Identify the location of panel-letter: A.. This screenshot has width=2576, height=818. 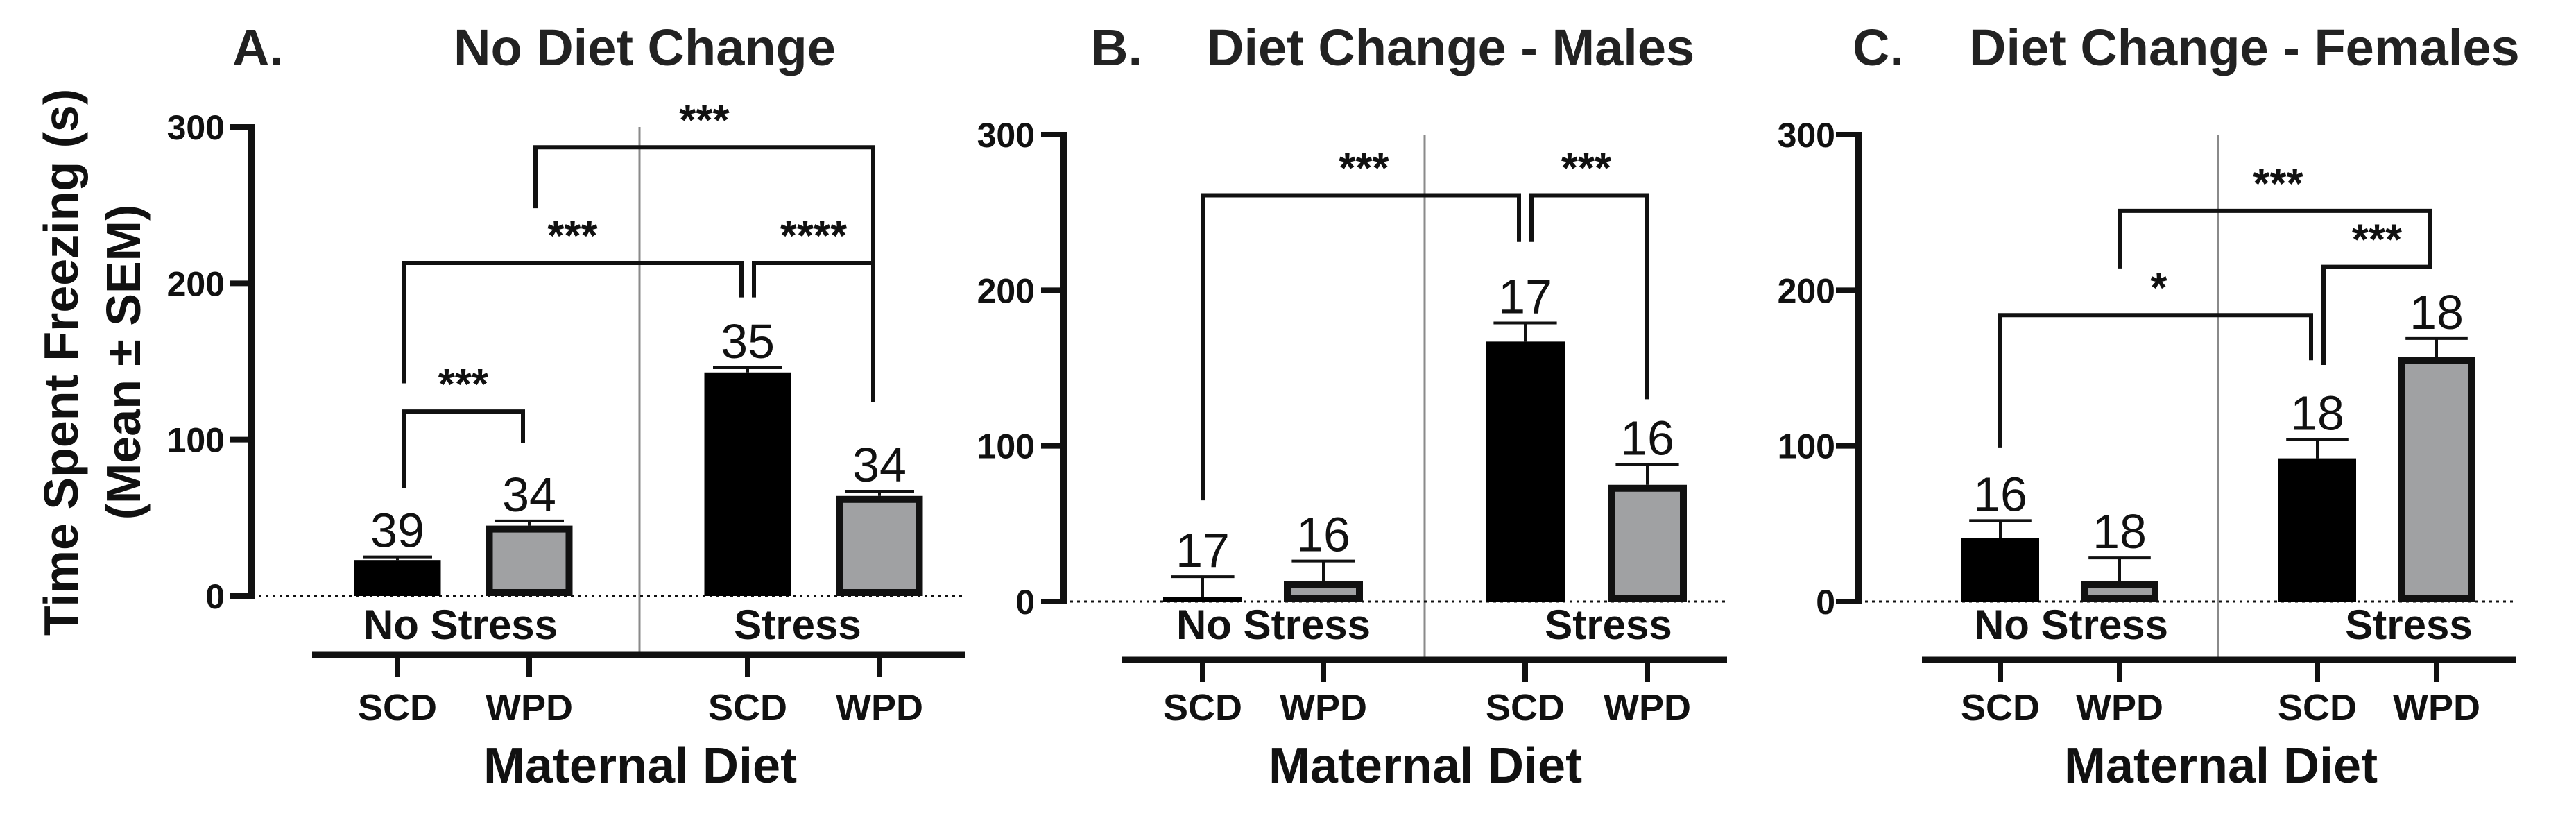
(258, 47).